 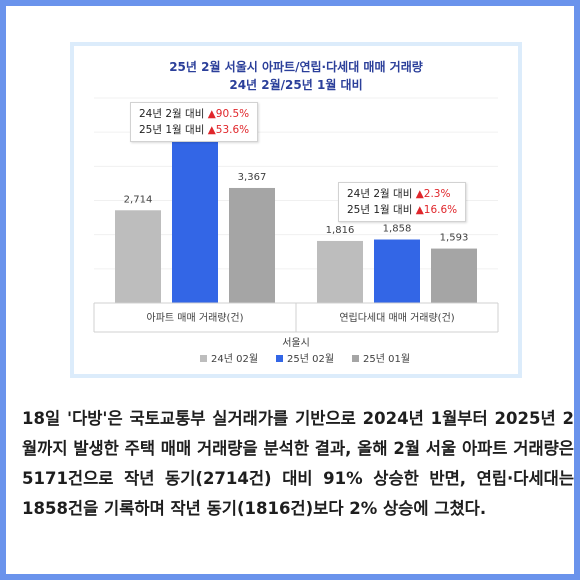 I want to click on data-label: 3,367, so click(x=252, y=177).